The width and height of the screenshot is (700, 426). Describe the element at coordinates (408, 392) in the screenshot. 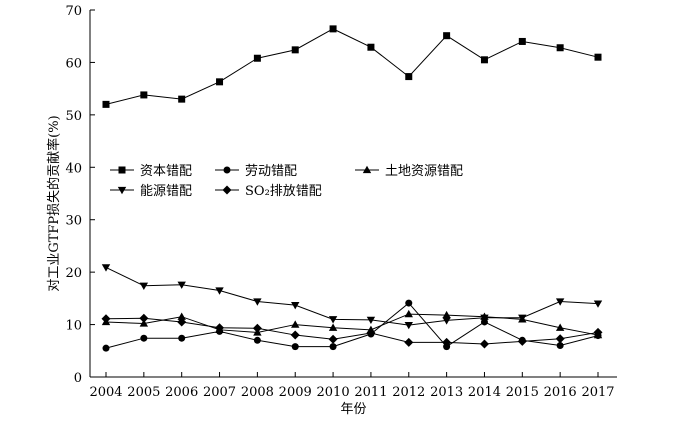

I see `x-tick-label: 2012` at that location.